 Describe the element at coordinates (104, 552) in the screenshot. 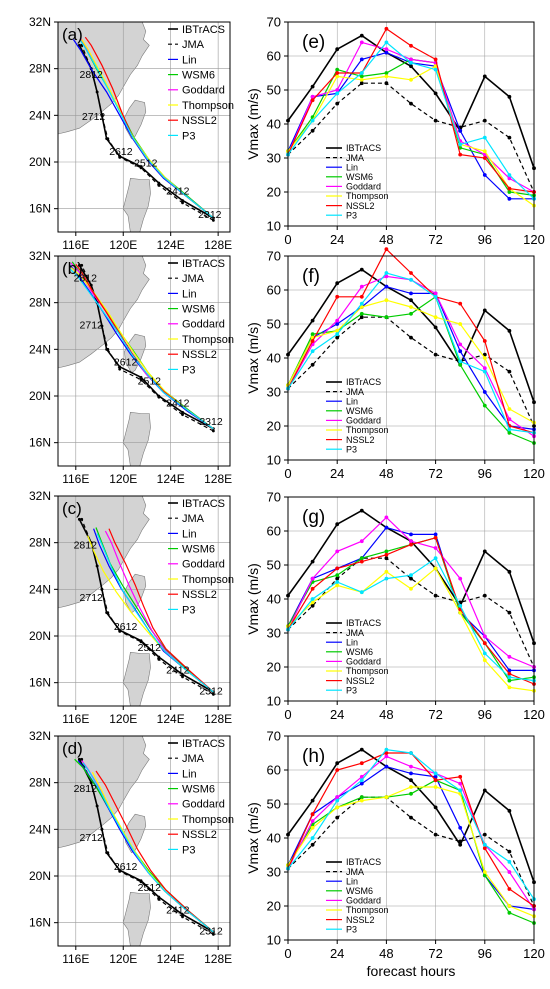

I see `land-china` at that location.